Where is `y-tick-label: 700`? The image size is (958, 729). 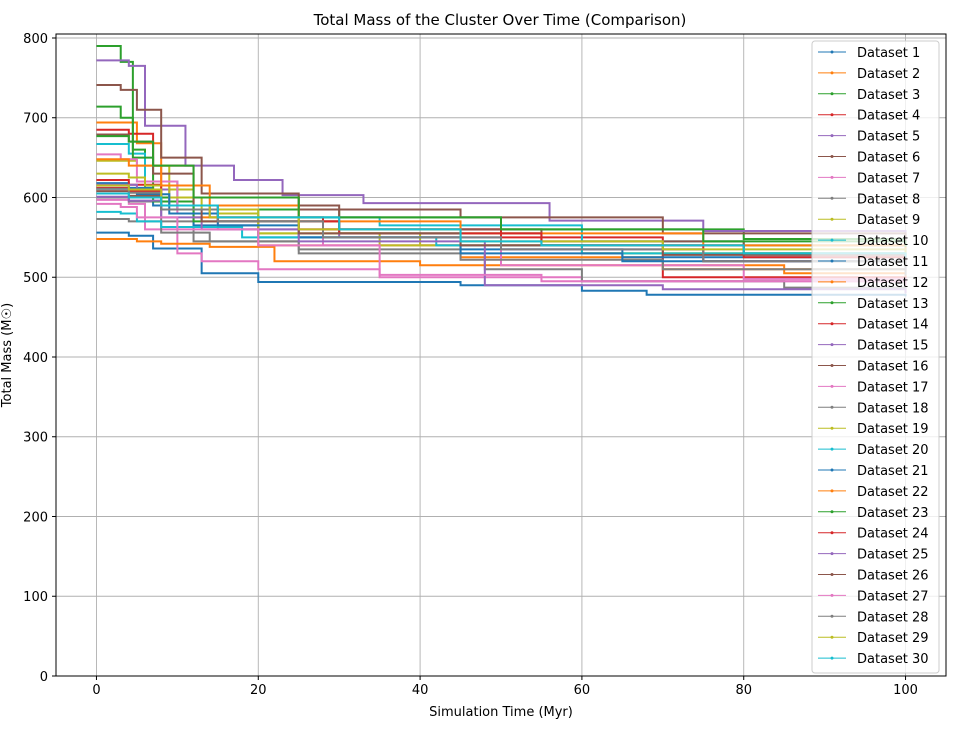
y-tick-label: 700 is located at coordinates (35, 119).